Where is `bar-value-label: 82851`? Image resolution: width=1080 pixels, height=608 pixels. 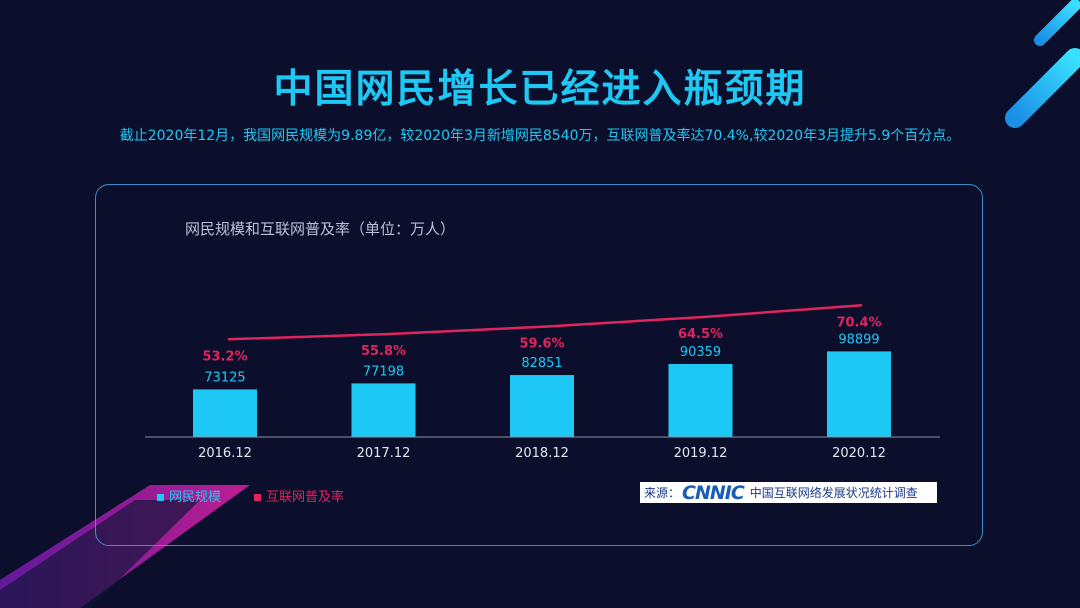 bar-value-label: 82851 is located at coordinates (541, 363).